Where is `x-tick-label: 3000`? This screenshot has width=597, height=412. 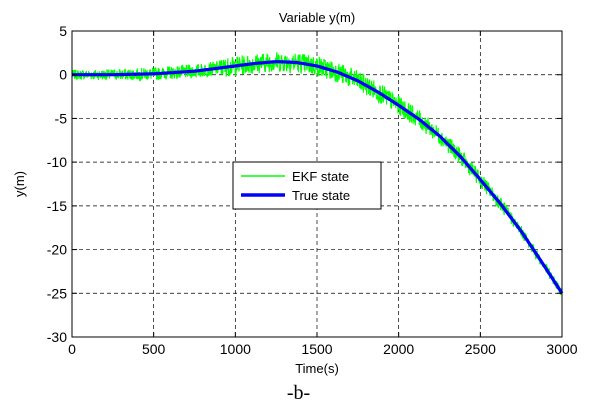
x-tick-label: 3000 is located at coordinates (561, 349).